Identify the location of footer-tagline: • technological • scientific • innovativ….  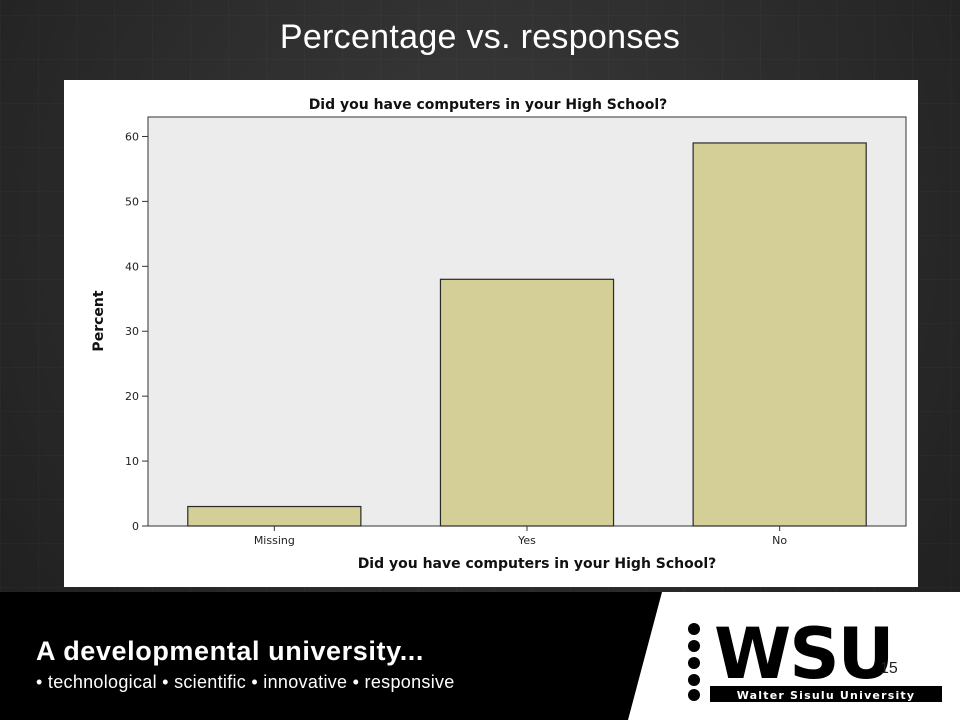
(245, 682).